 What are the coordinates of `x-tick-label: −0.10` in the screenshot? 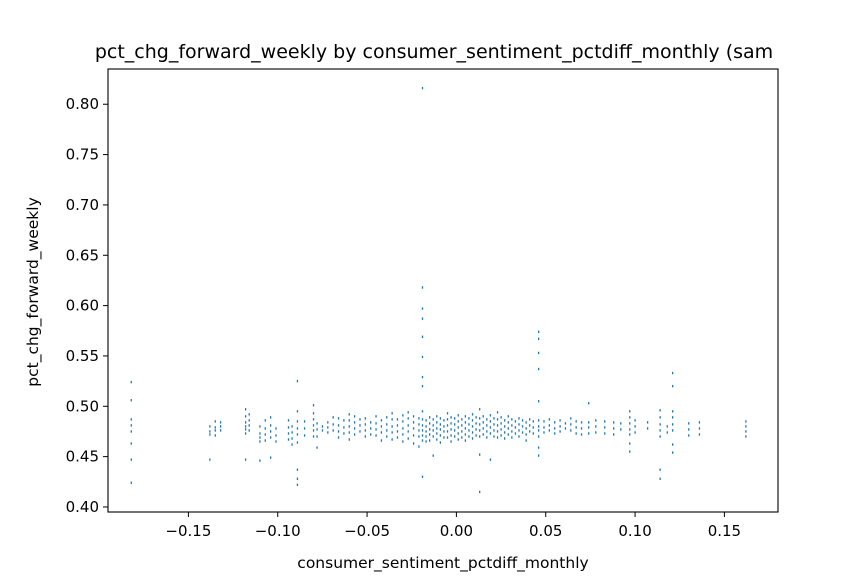 It's located at (278, 531).